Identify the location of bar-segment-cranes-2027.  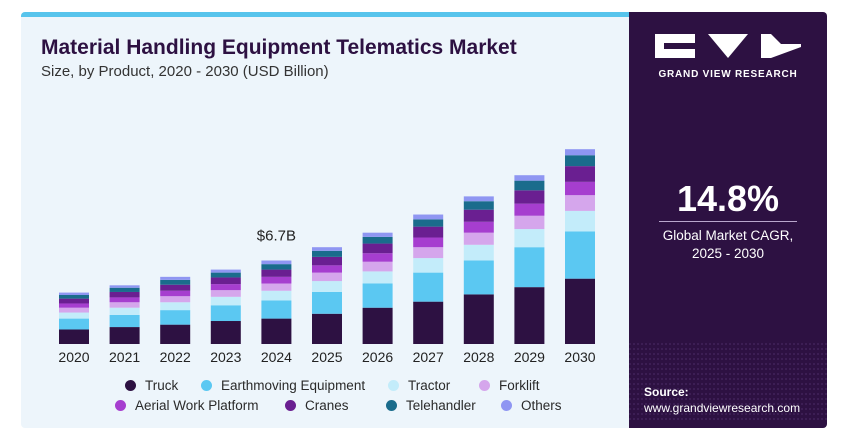
(428, 232).